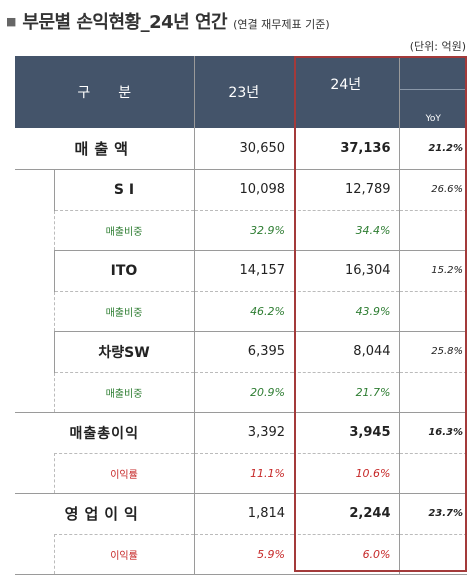 Image resolution: width=474 pixels, height=584 pixels. I want to click on si-yoy: 26.6%, so click(433, 189).